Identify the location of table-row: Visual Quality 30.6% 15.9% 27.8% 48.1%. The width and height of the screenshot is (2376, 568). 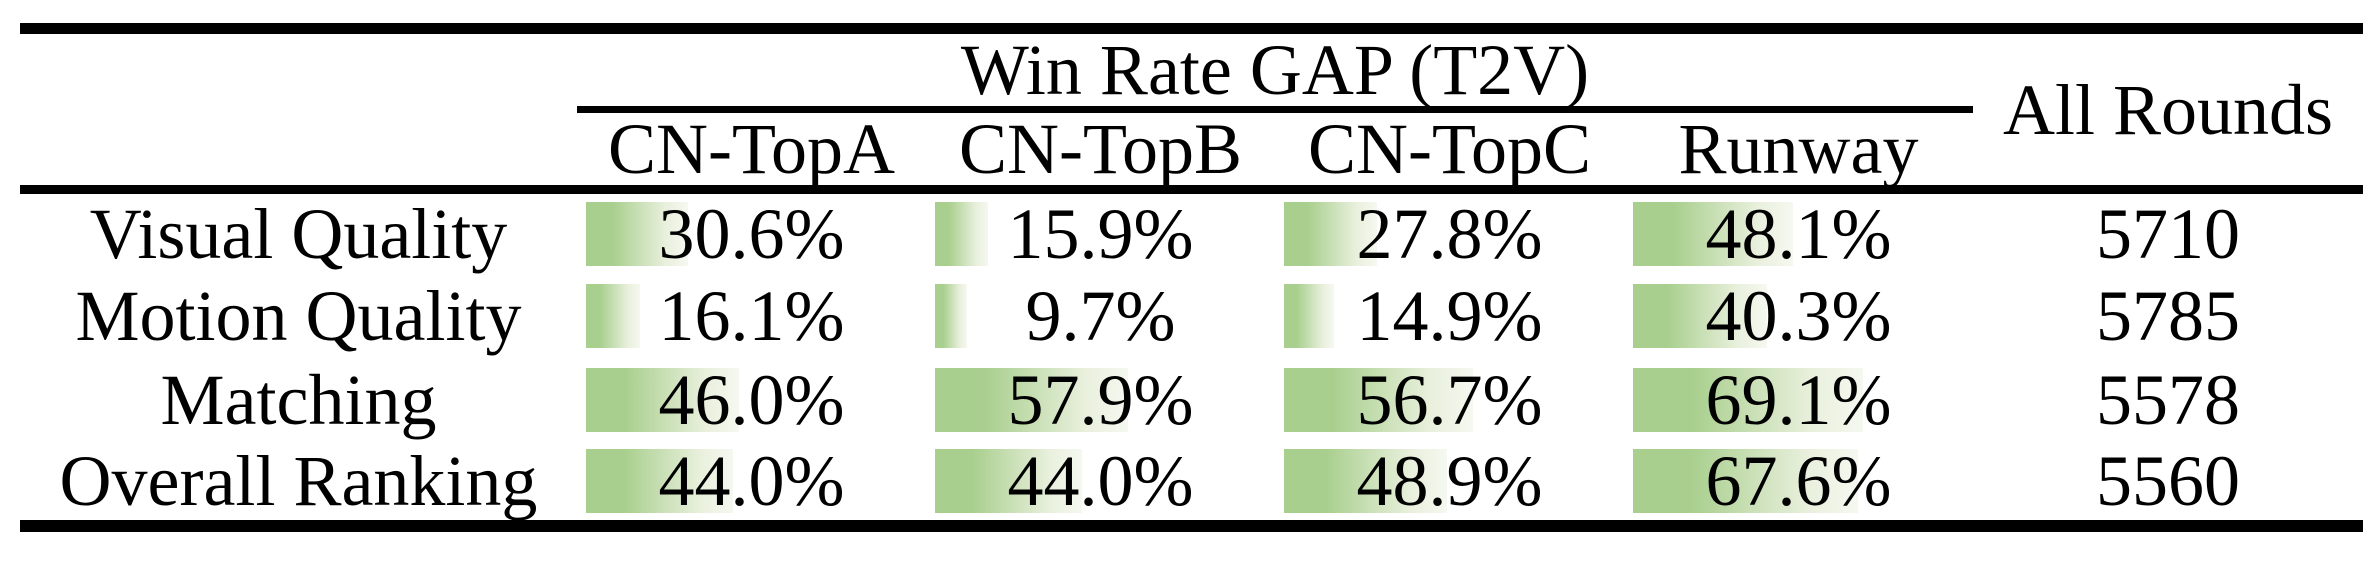
(1191, 232).